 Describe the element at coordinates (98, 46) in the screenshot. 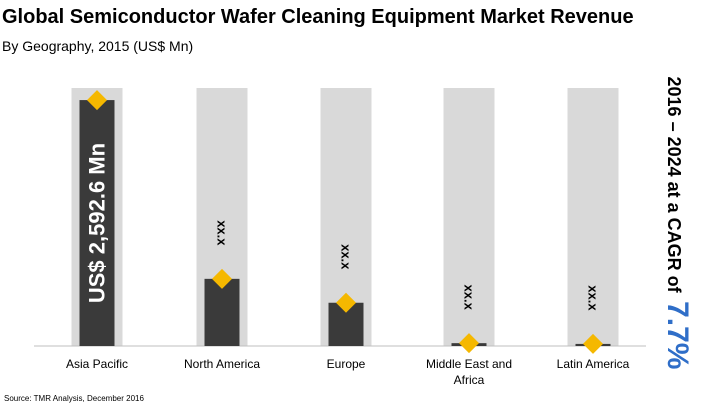

I see `chart-subtitle: By Geography, 2015 (US$ Mn)` at that location.